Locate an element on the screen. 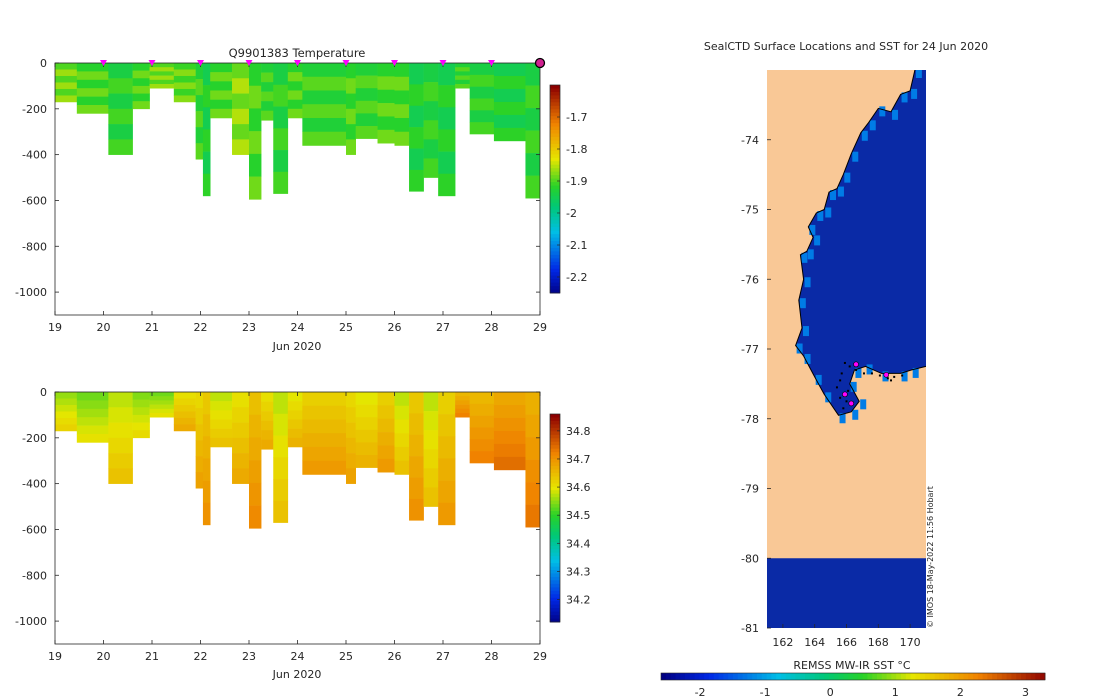 This screenshot has height=700, width=1100. seal-positions is located at coordinates (866, 384).